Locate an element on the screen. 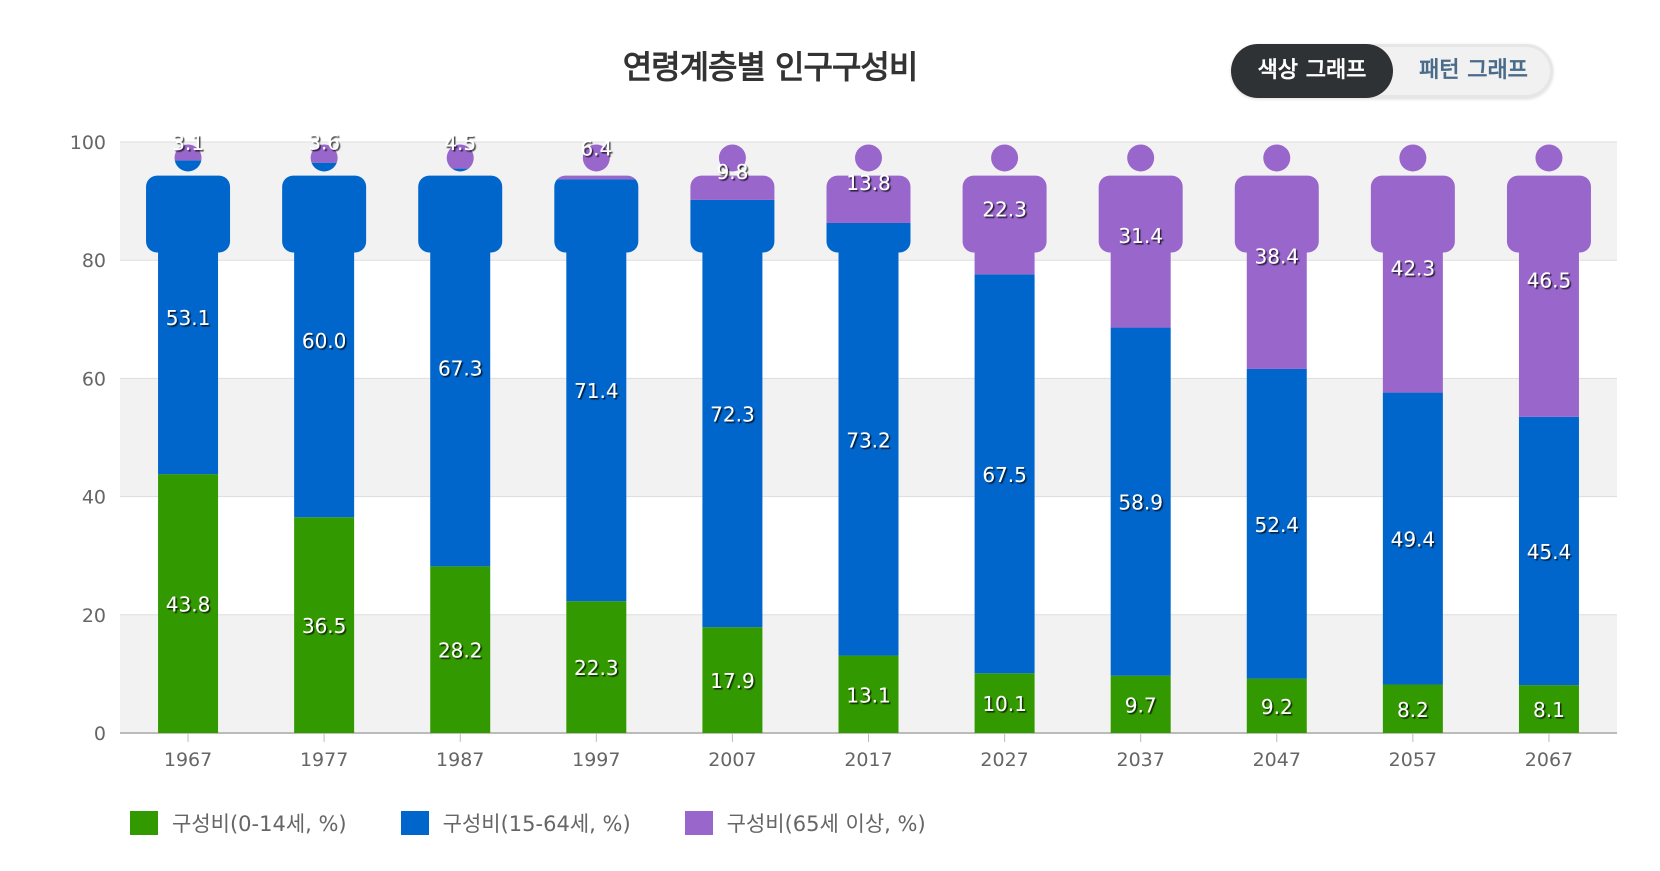 Image resolution: width=1660 pixels, height=871 pixels. x-tick-label: 1967 is located at coordinates (188, 760).